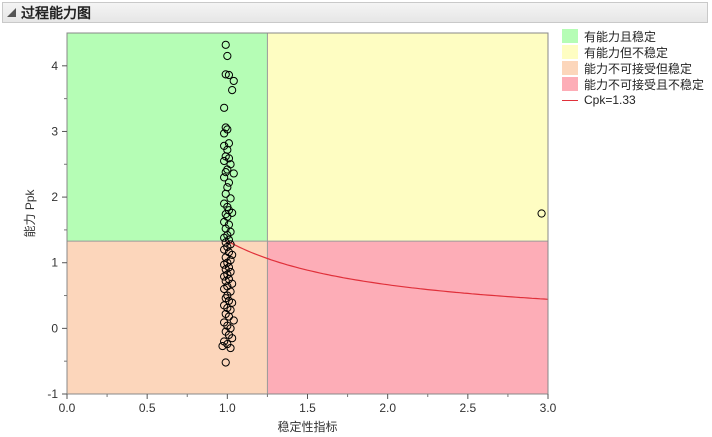 Image resolution: width=712 pixels, height=437 pixels. I want to click on legend-item-incapable-unstable: 能力不可接受且不稳定, so click(635, 84).